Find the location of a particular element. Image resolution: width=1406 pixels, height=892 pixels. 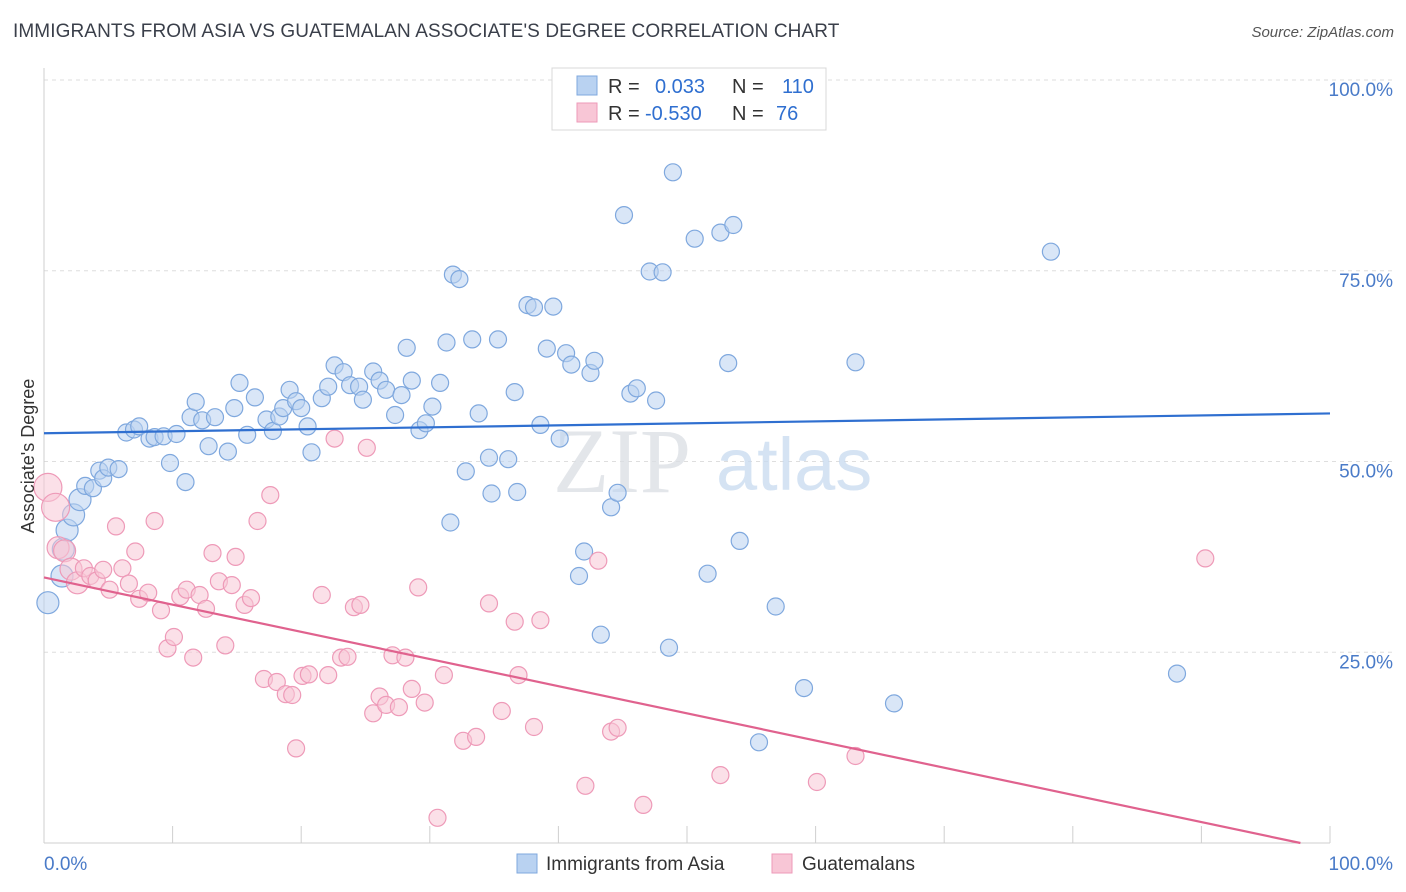

trend-line-asia is located at coordinates (687, 423).